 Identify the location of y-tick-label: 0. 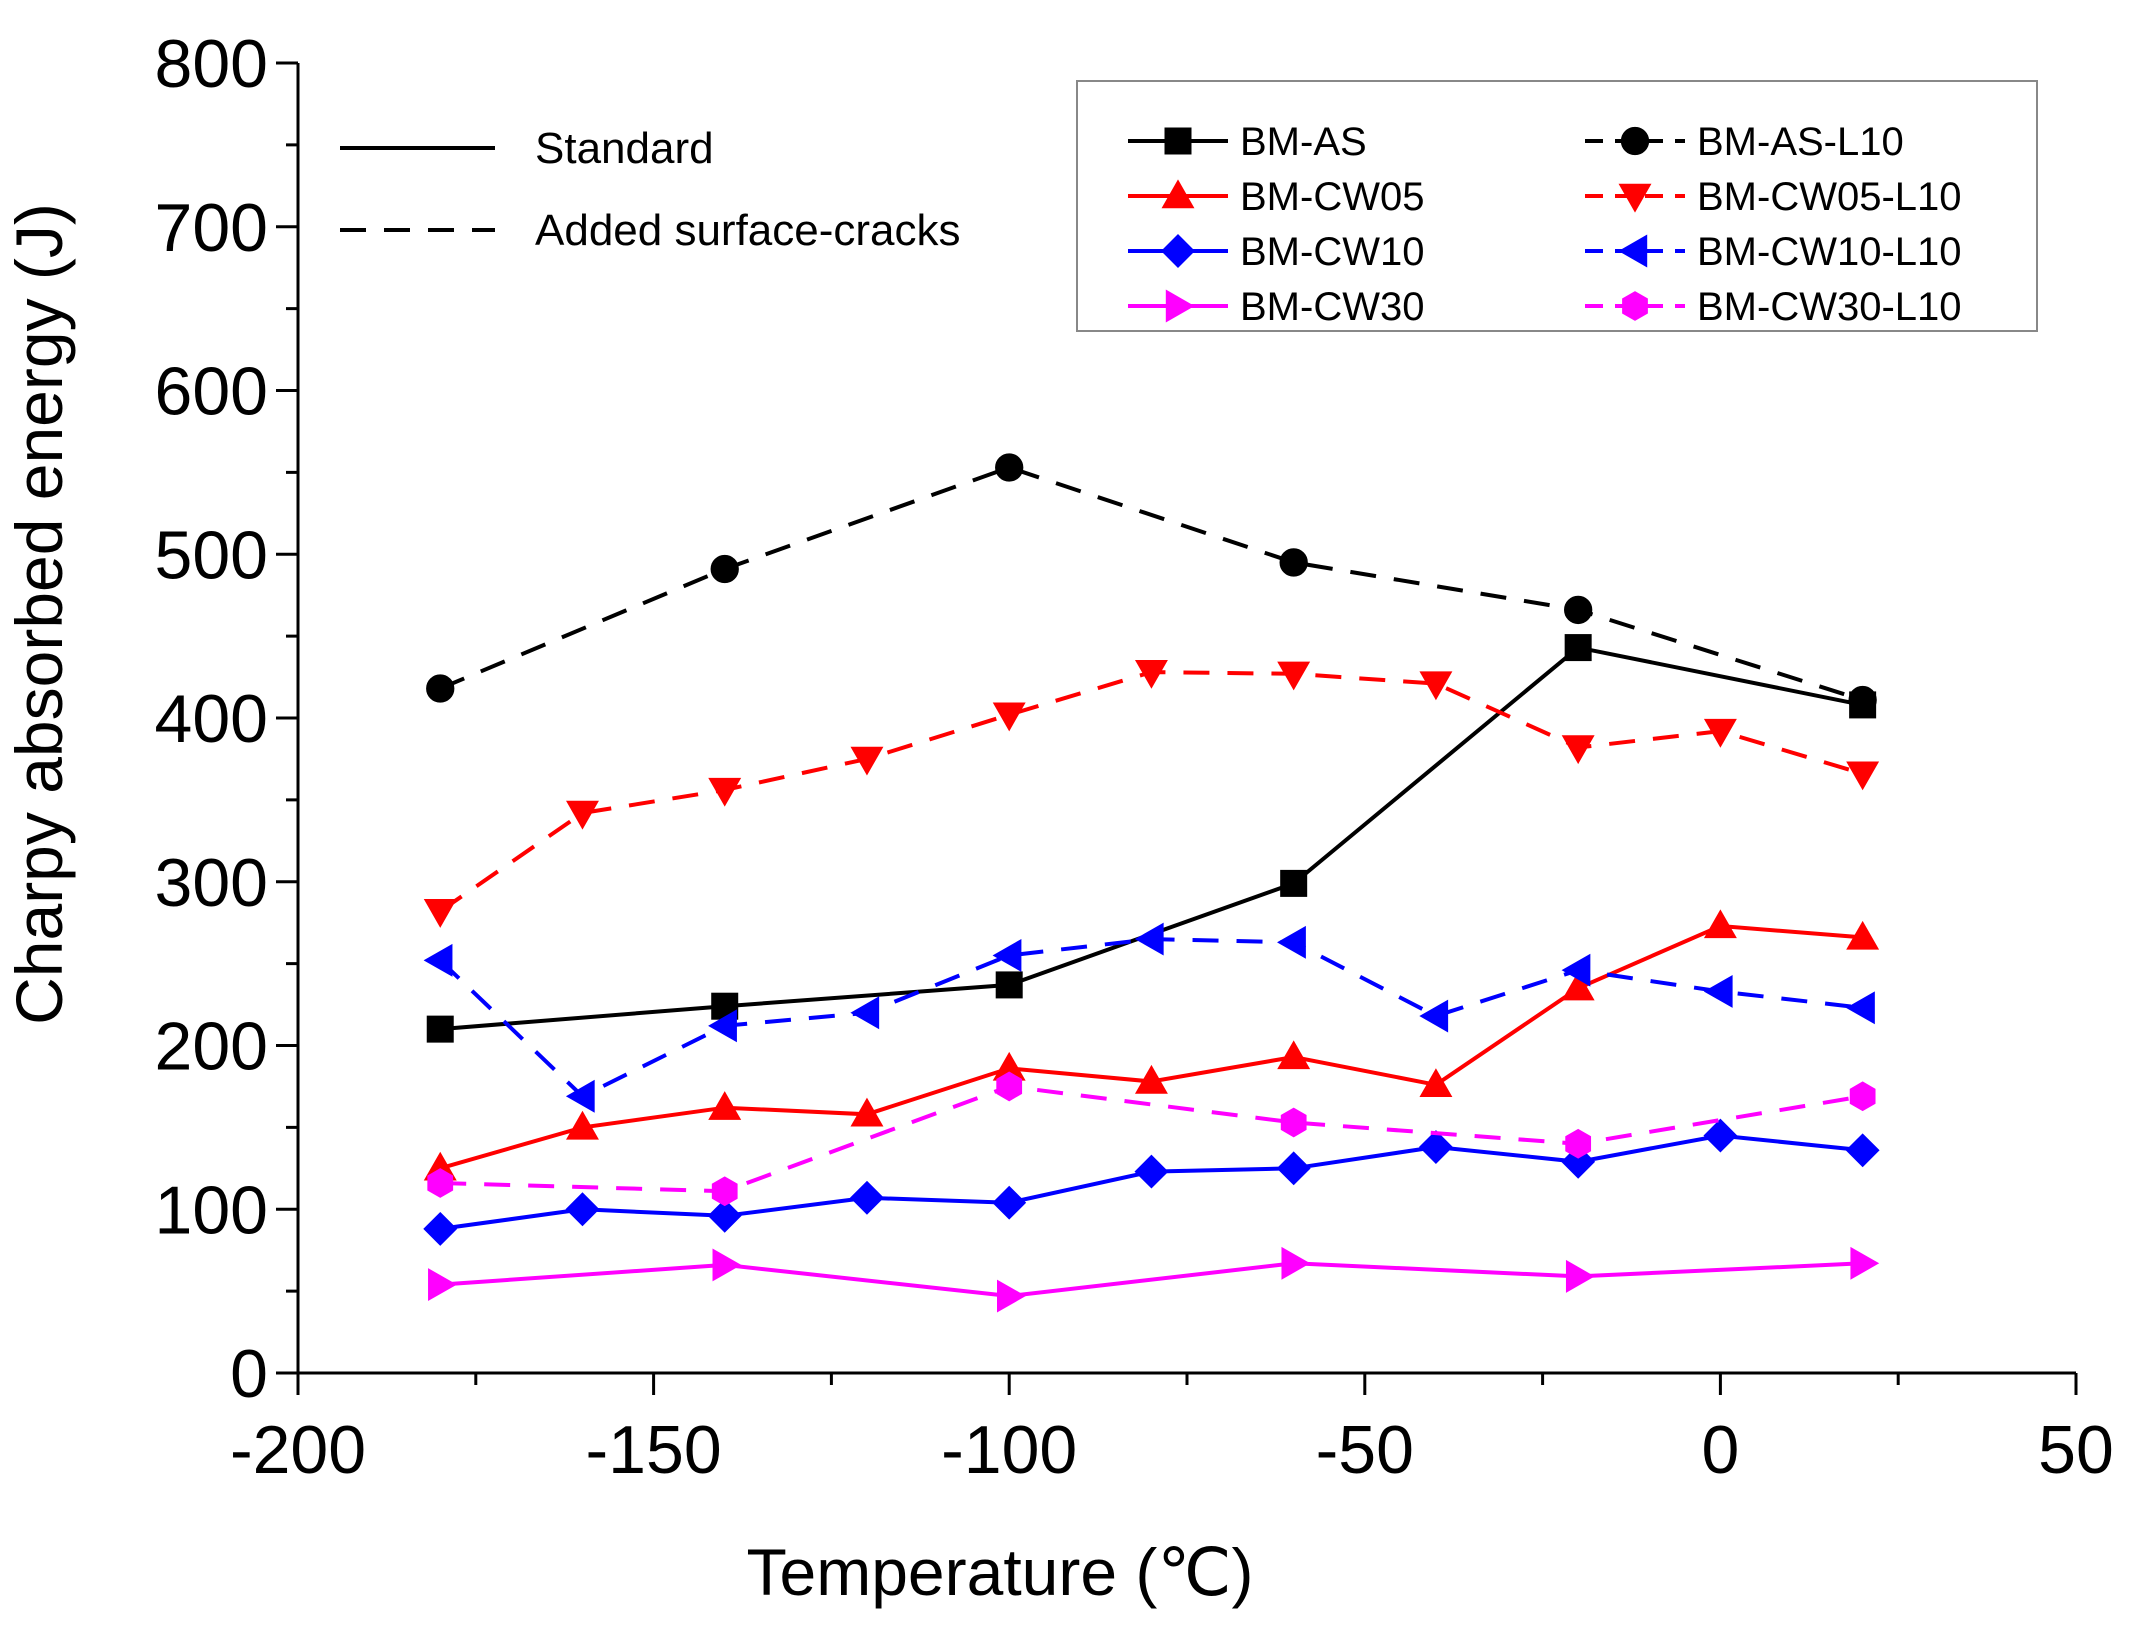
(249, 1374).